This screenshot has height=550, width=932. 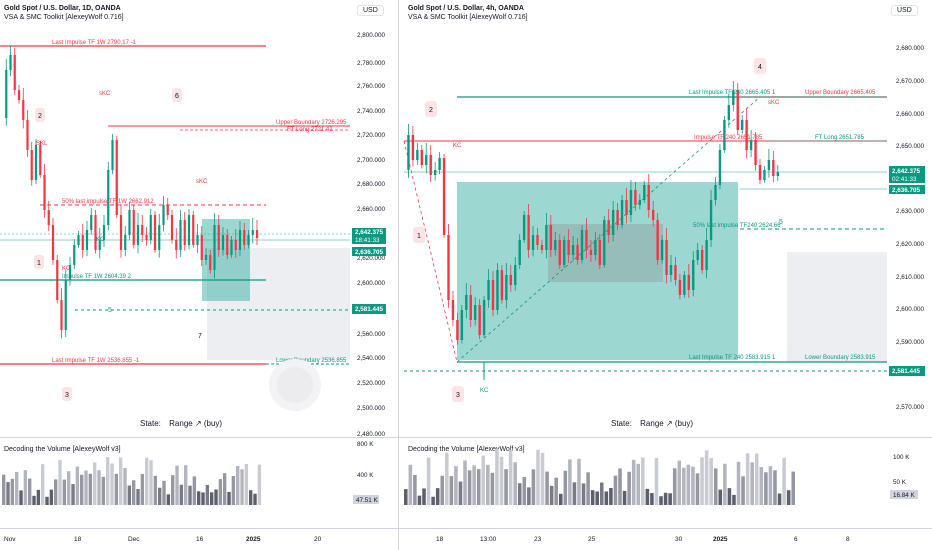 What do you see at coordinates (643, 539) in the screenshot?
I see `right-time-axis: 18 13:00 23 25 30 2025 6 8` at bounding box center [643, 539].